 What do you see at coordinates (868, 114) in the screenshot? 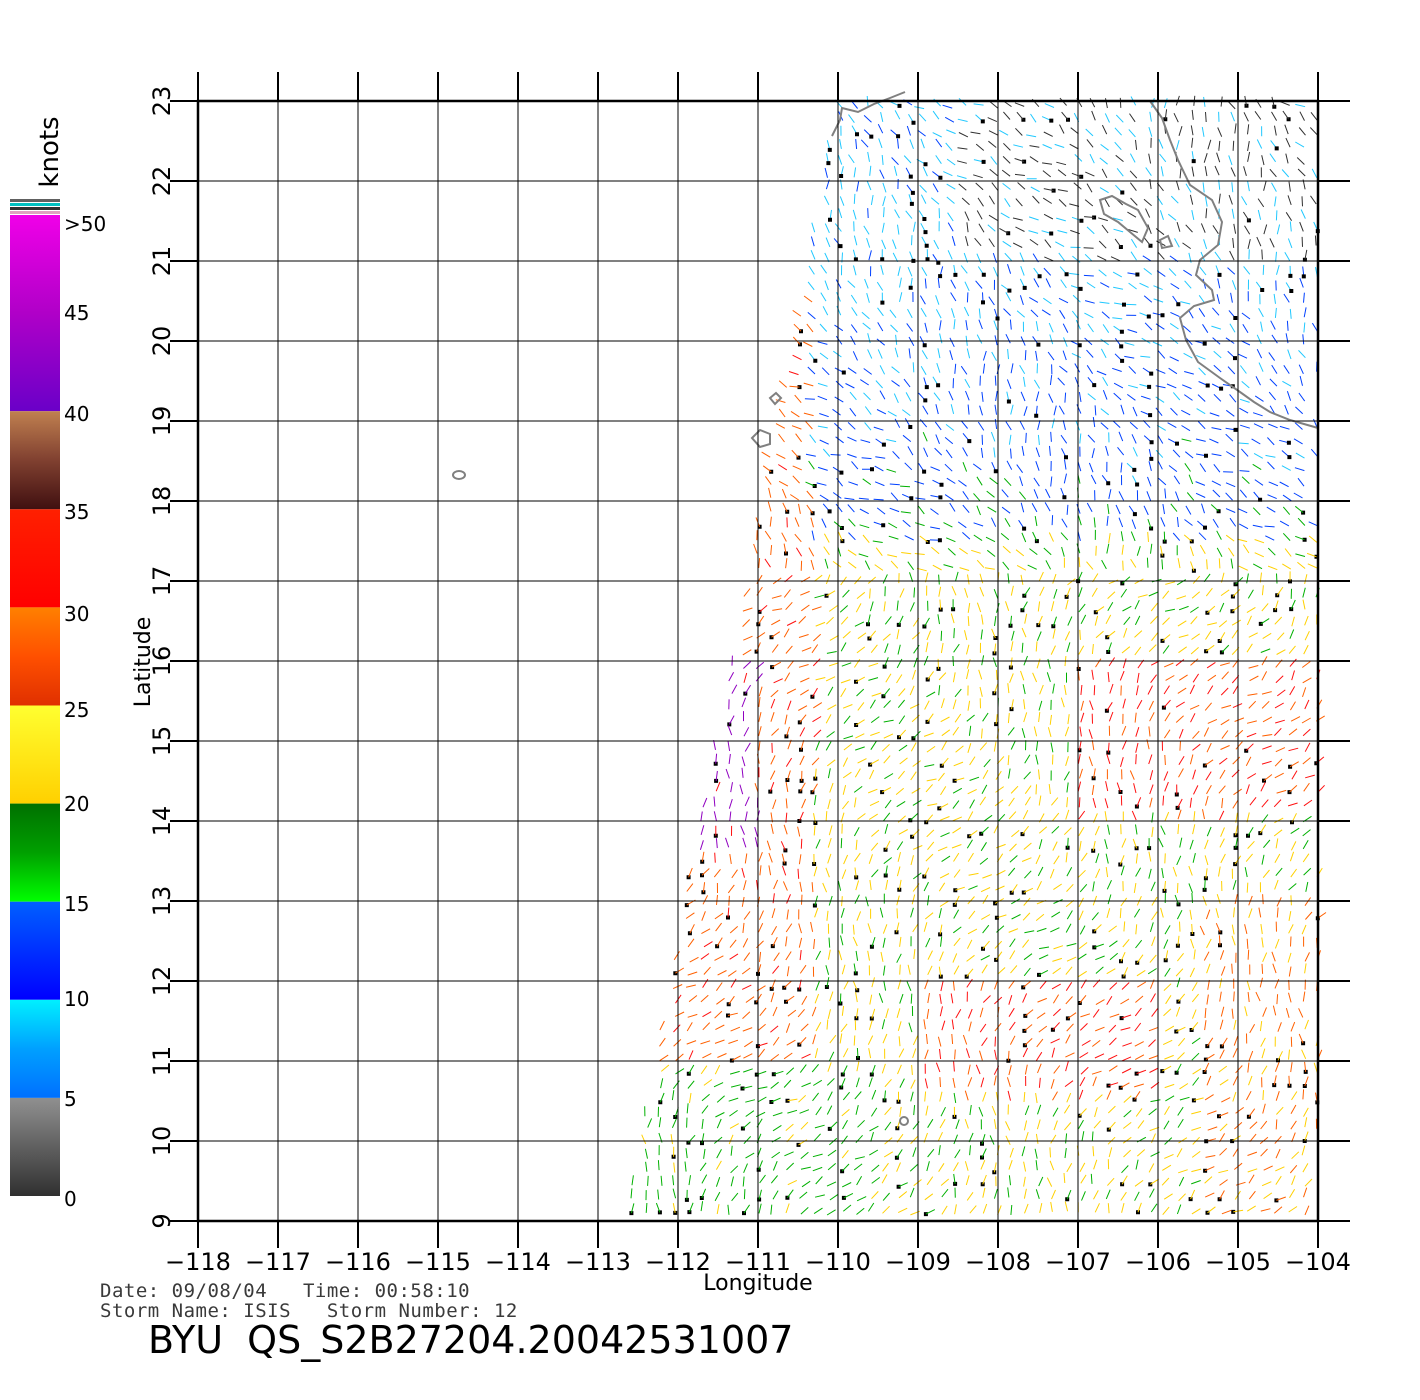
I see `baja-coast` at bounding box center [868, 114].